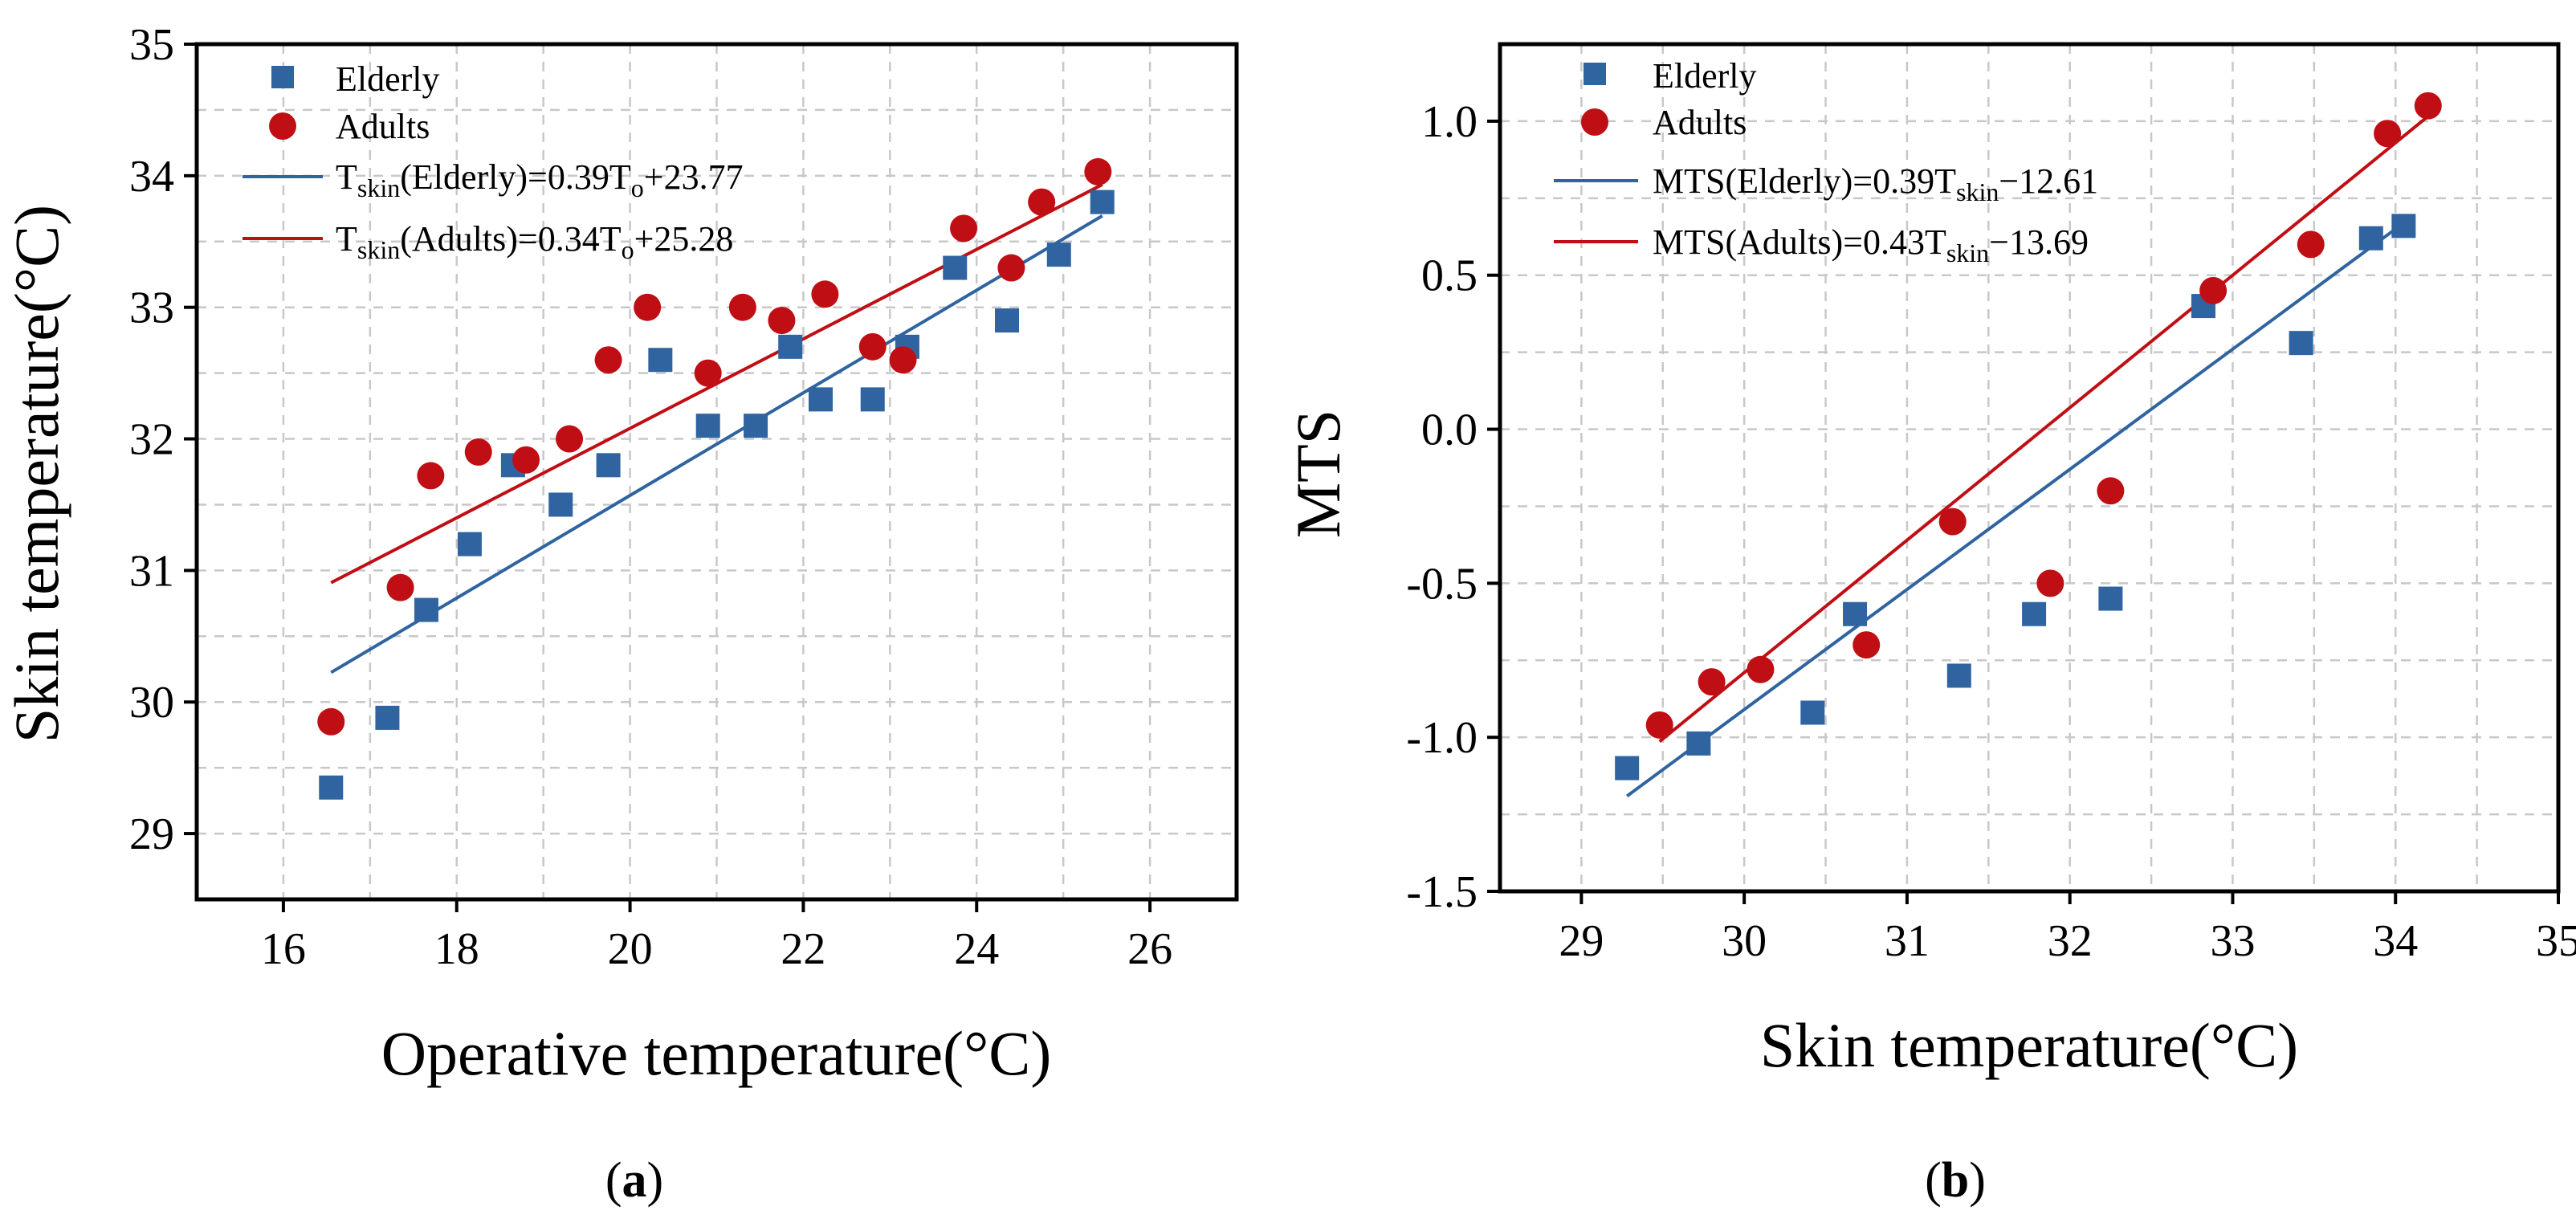  What do you see at coordinates (1875, 183) in the screenshot?
I see `legend-elderly-fit-equation: MTS(Elderly)=0.39Tskin−12.61` at bounding box center [1875, 183].